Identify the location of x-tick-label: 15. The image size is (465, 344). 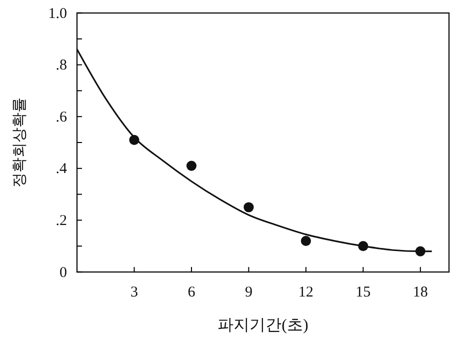
(363, 292).